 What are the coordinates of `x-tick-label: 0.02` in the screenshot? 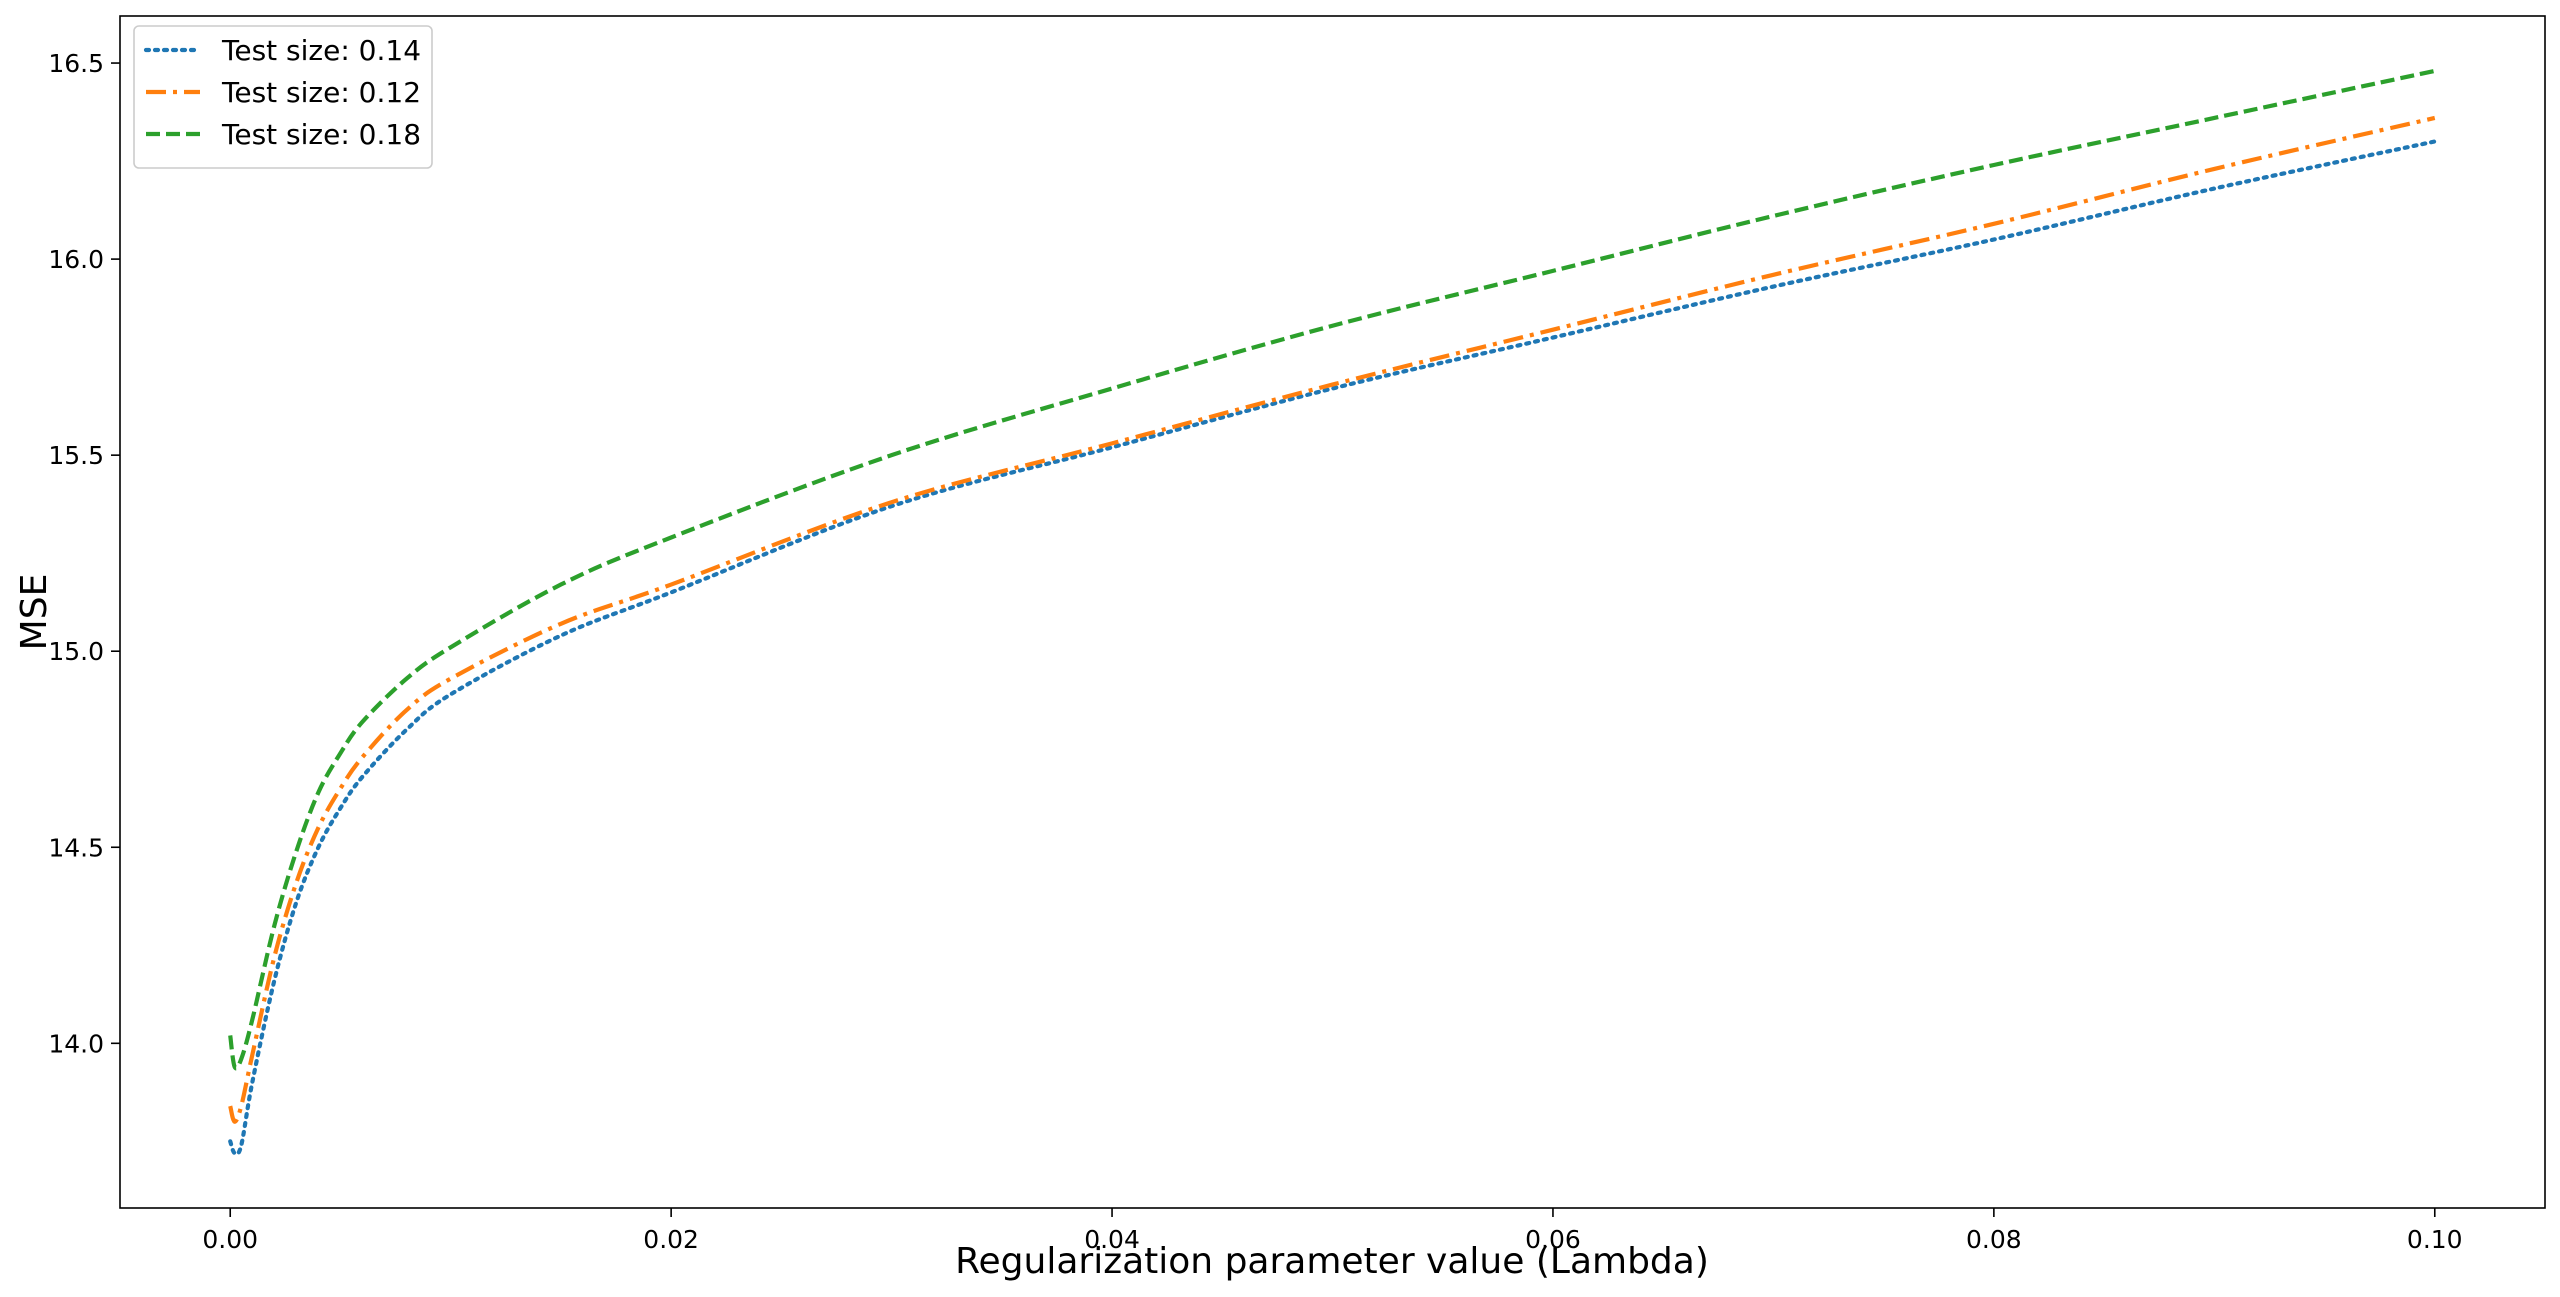 It's located at (671, 1239).